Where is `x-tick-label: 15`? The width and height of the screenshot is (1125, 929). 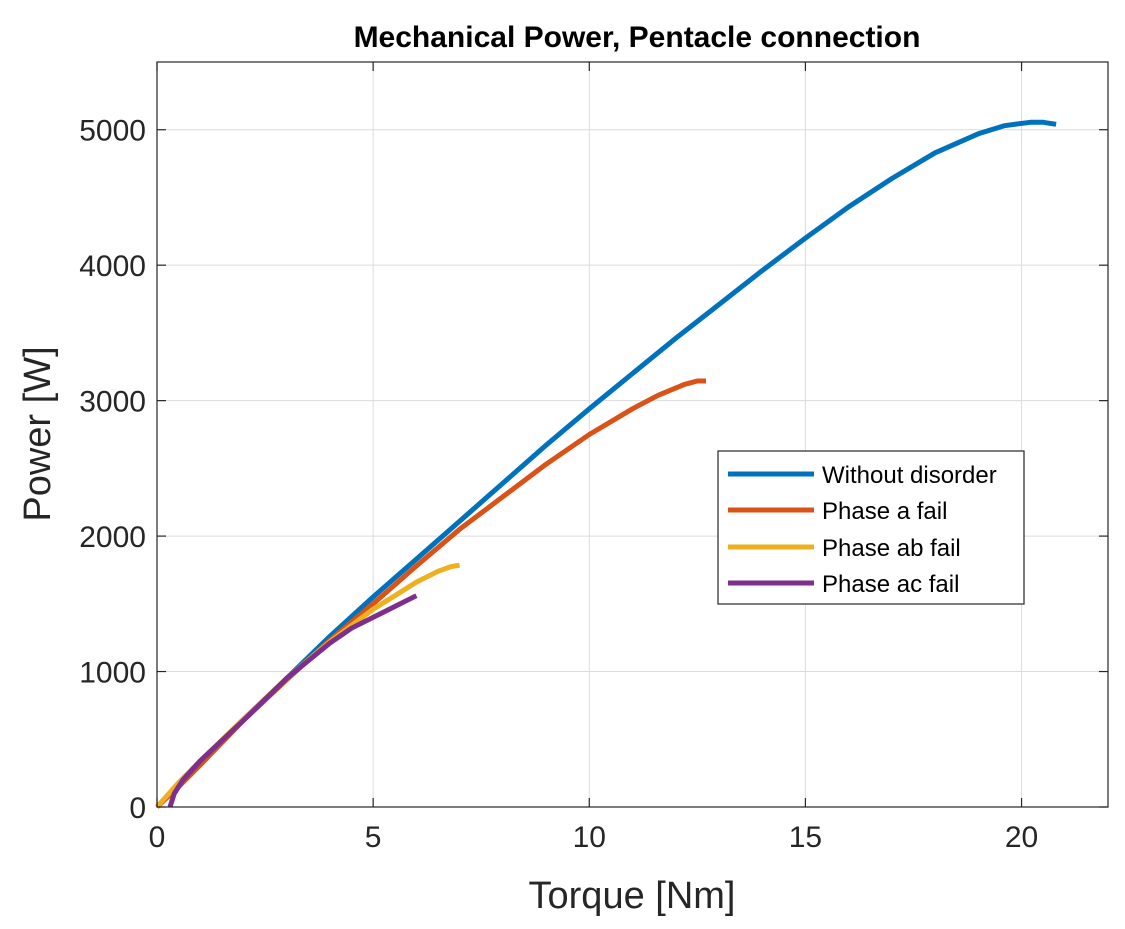 x-tick-label: 15 is located at coordinates (805, 837).